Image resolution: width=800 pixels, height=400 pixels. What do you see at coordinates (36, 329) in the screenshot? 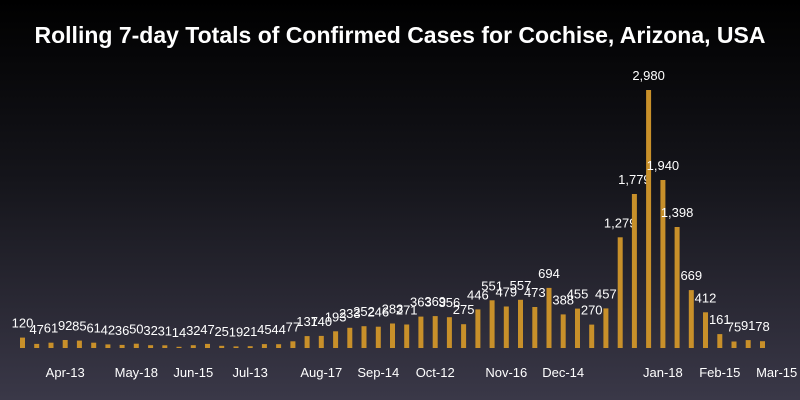
I see `bar-value-label-1: 47` at bounding box center [36, 329].